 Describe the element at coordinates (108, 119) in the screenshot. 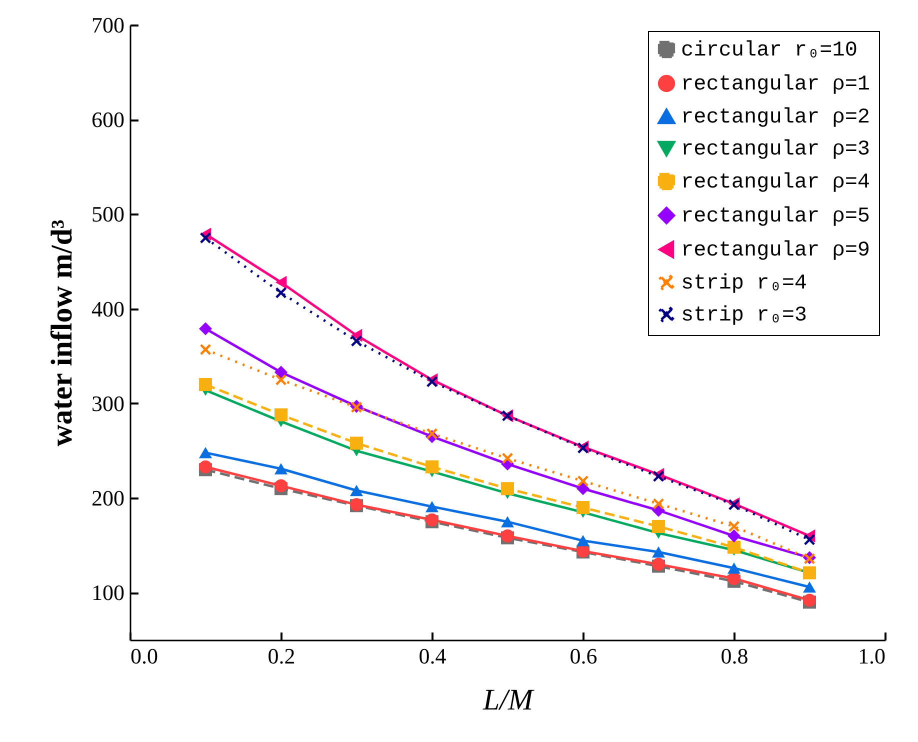

I see `y-tick-label: 600` at that location.